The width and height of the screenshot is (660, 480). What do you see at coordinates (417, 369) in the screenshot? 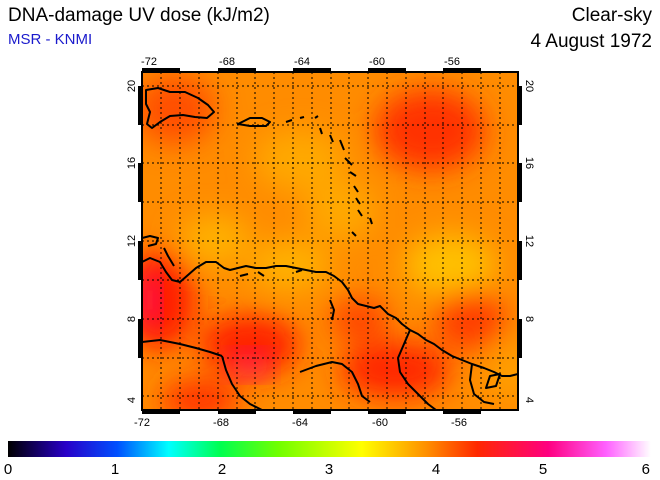
I see `inland-border-east` at bounding box center [417, 369].